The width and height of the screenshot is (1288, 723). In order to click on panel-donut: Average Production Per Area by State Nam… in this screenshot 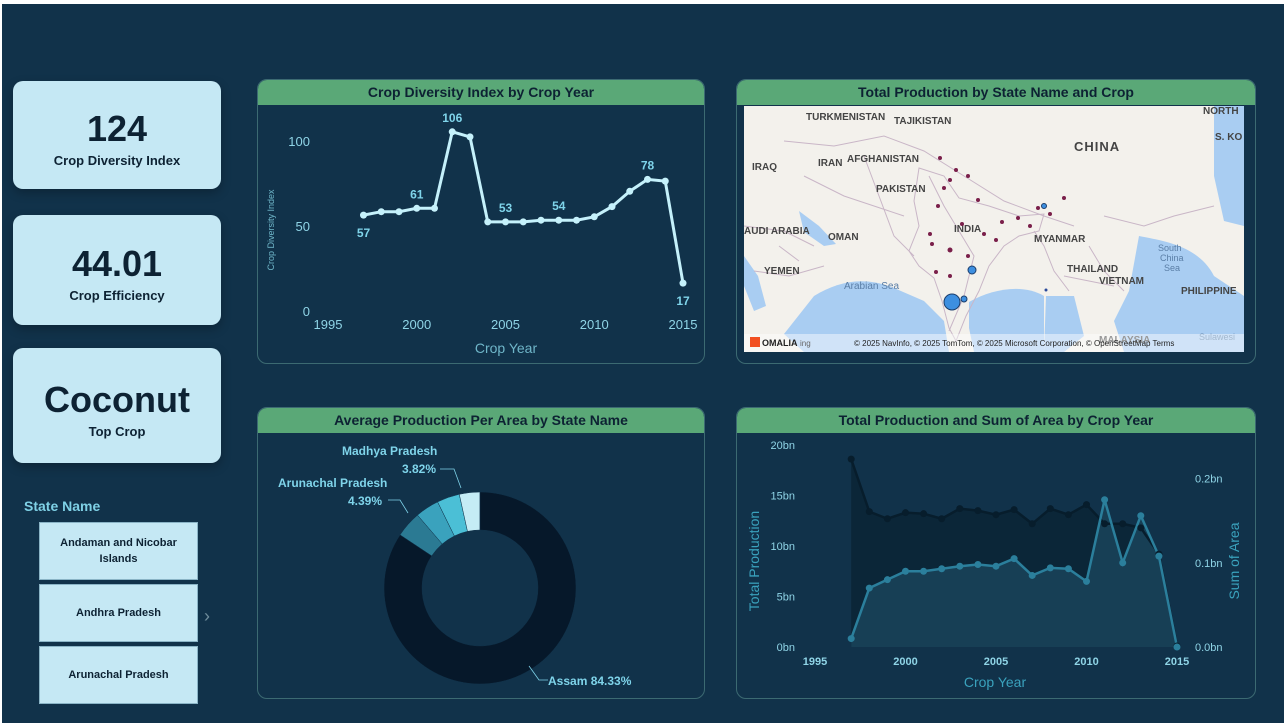, I will do `click(481, 553)`.